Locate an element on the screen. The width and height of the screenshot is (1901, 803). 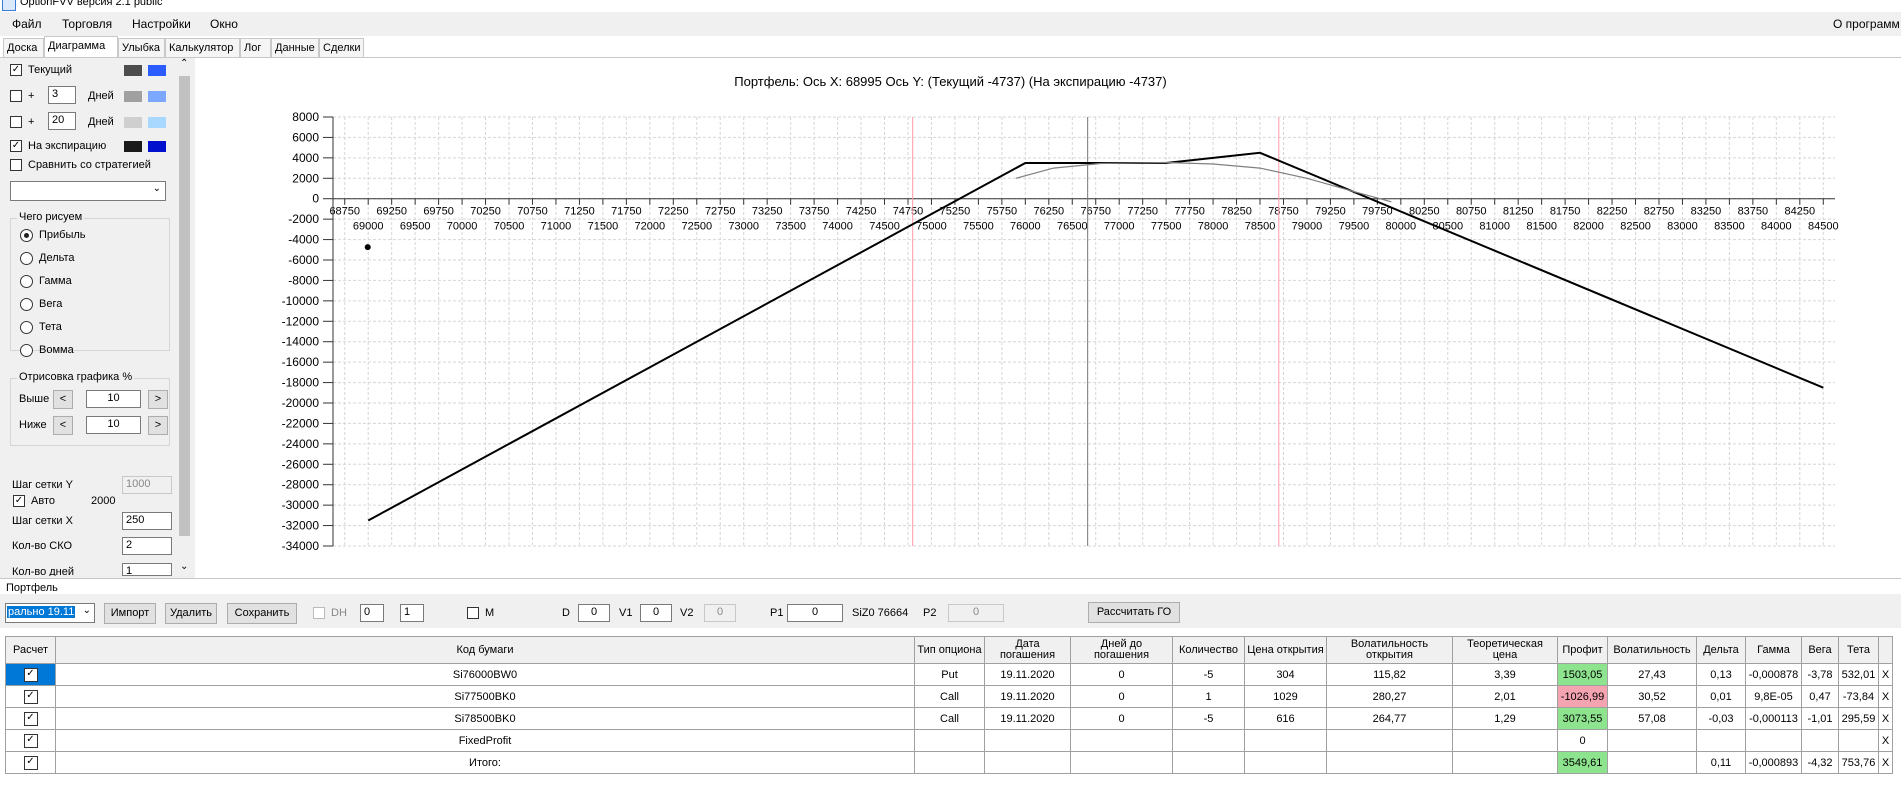
column-header: Количество is located at coordinates (1208, 650).